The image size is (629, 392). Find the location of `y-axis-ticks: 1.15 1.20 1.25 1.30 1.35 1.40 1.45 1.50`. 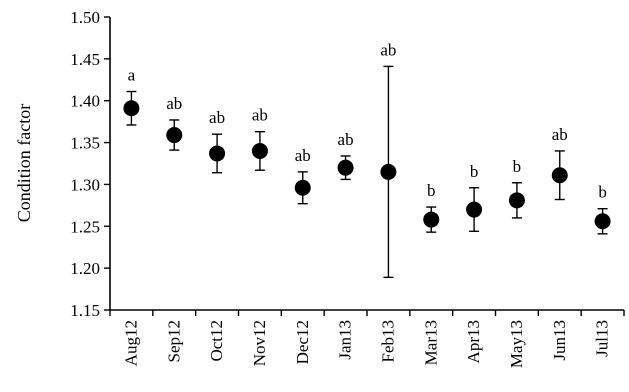

y-axis-ticks: 1.15 1.20 1.25 1.30 1.35 1.40 1.45 1.50 is located at coordinates (90, 164).